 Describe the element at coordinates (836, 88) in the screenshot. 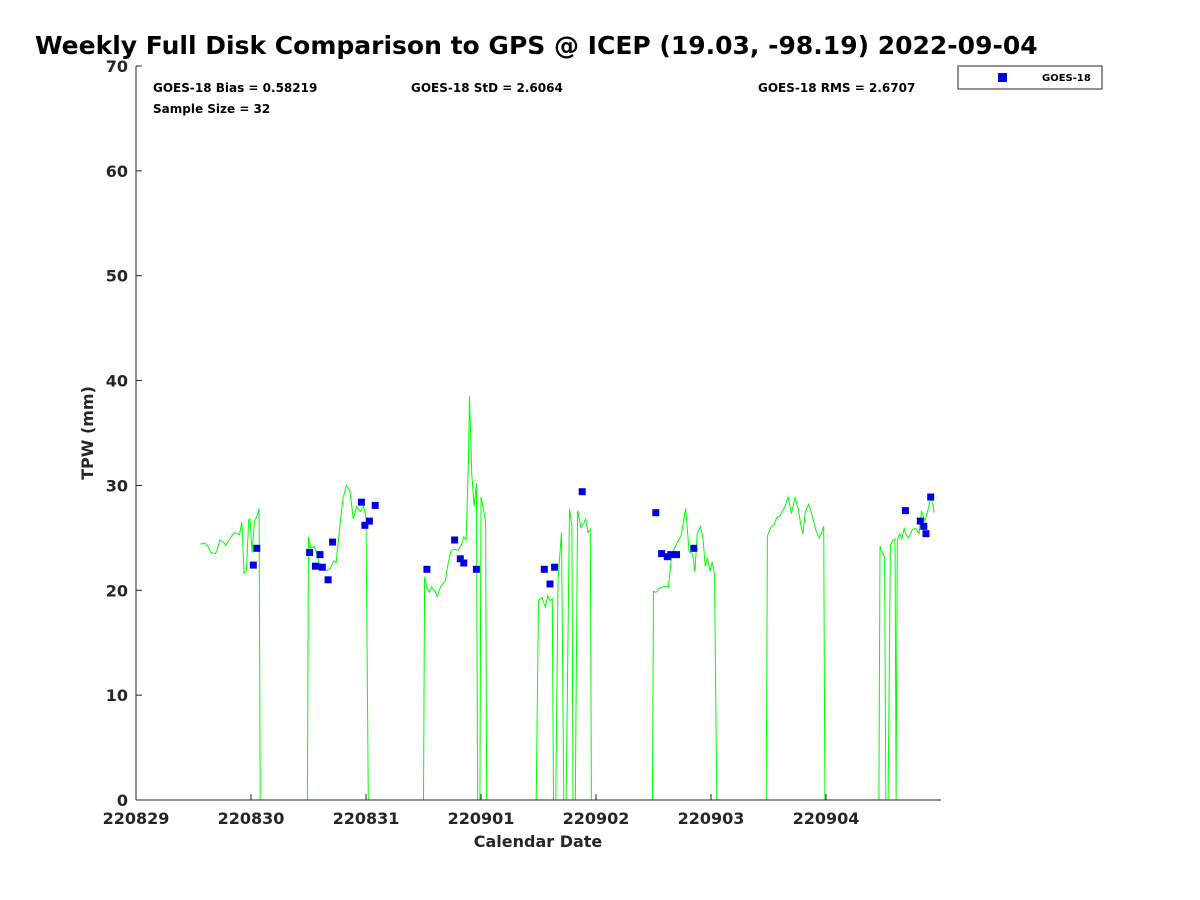

I see `rms-stat: GOES-18 RMS = 2.6707` at that location.